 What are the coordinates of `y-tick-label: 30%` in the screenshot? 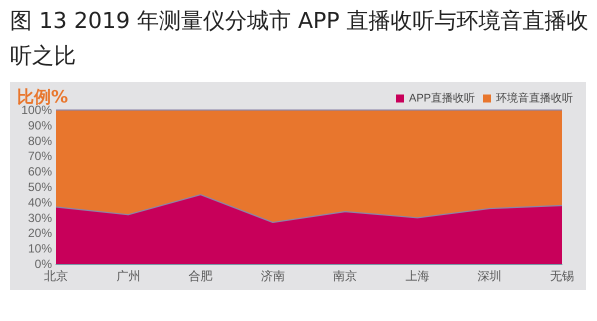 It's located at (40, 217).